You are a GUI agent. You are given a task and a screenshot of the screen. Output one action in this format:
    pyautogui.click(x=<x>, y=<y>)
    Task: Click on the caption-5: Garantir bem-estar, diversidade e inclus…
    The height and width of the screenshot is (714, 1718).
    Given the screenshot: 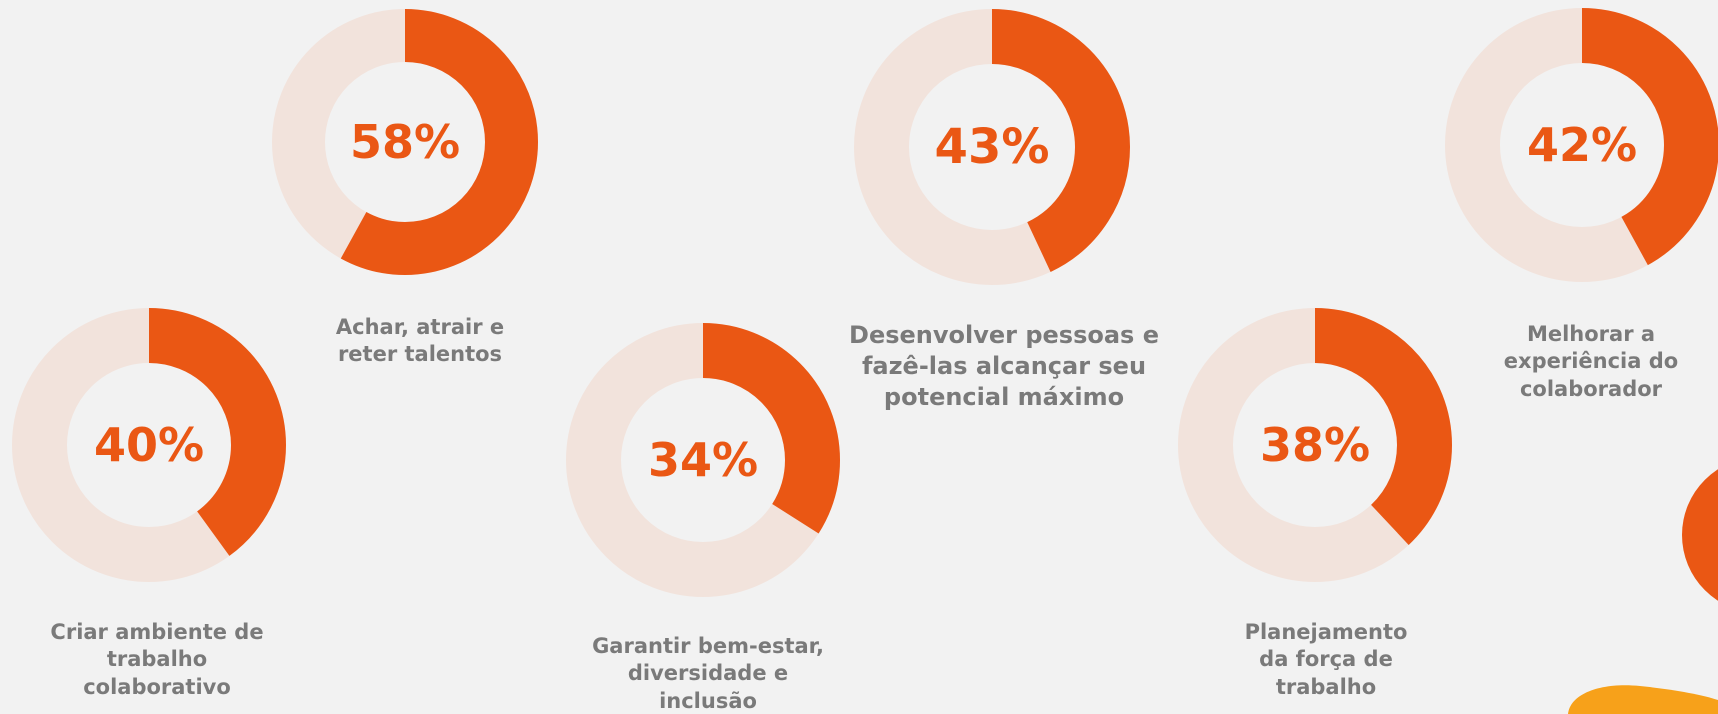 What is the action you would take?
    pyautogui.click(x=708, y=673)
    